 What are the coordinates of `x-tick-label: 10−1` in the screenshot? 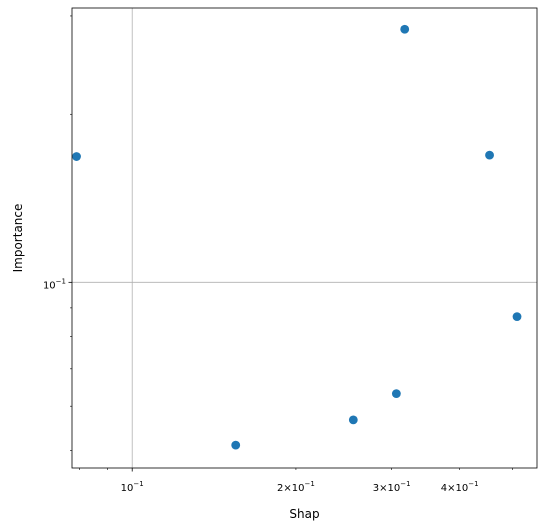 It's located at (132, 487).